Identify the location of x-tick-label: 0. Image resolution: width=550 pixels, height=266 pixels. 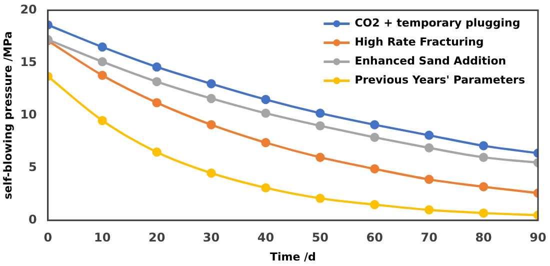
(48, 237).